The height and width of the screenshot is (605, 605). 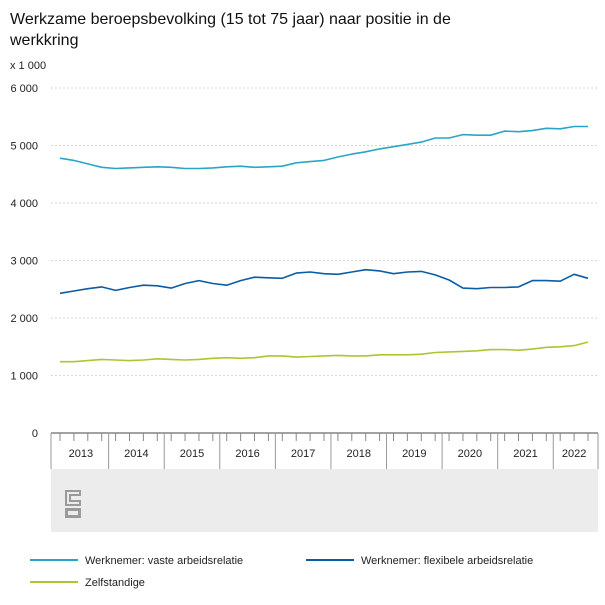 What do you see at coordinates (24, 377) in the screenshot?
I see `y-tick-label: 1 000` at bounding box center [24, 377].